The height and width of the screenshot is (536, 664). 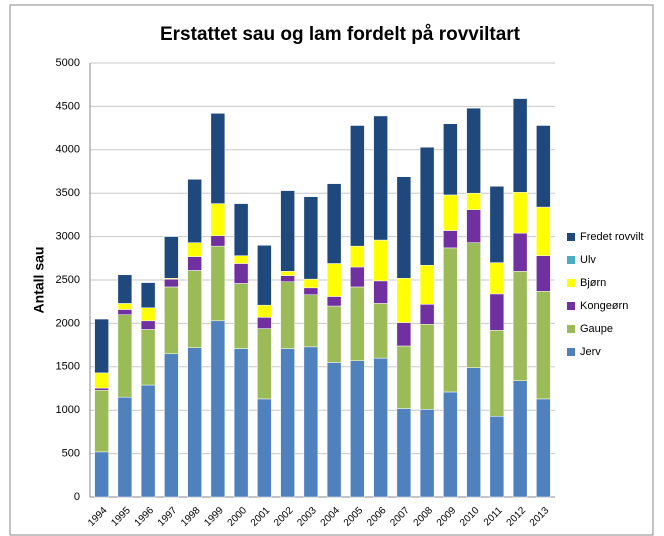 What do you see at coordinates (596, 329) in the screenshot?
I see `legend-label: Gaupe` at bounding box center [596, 329].